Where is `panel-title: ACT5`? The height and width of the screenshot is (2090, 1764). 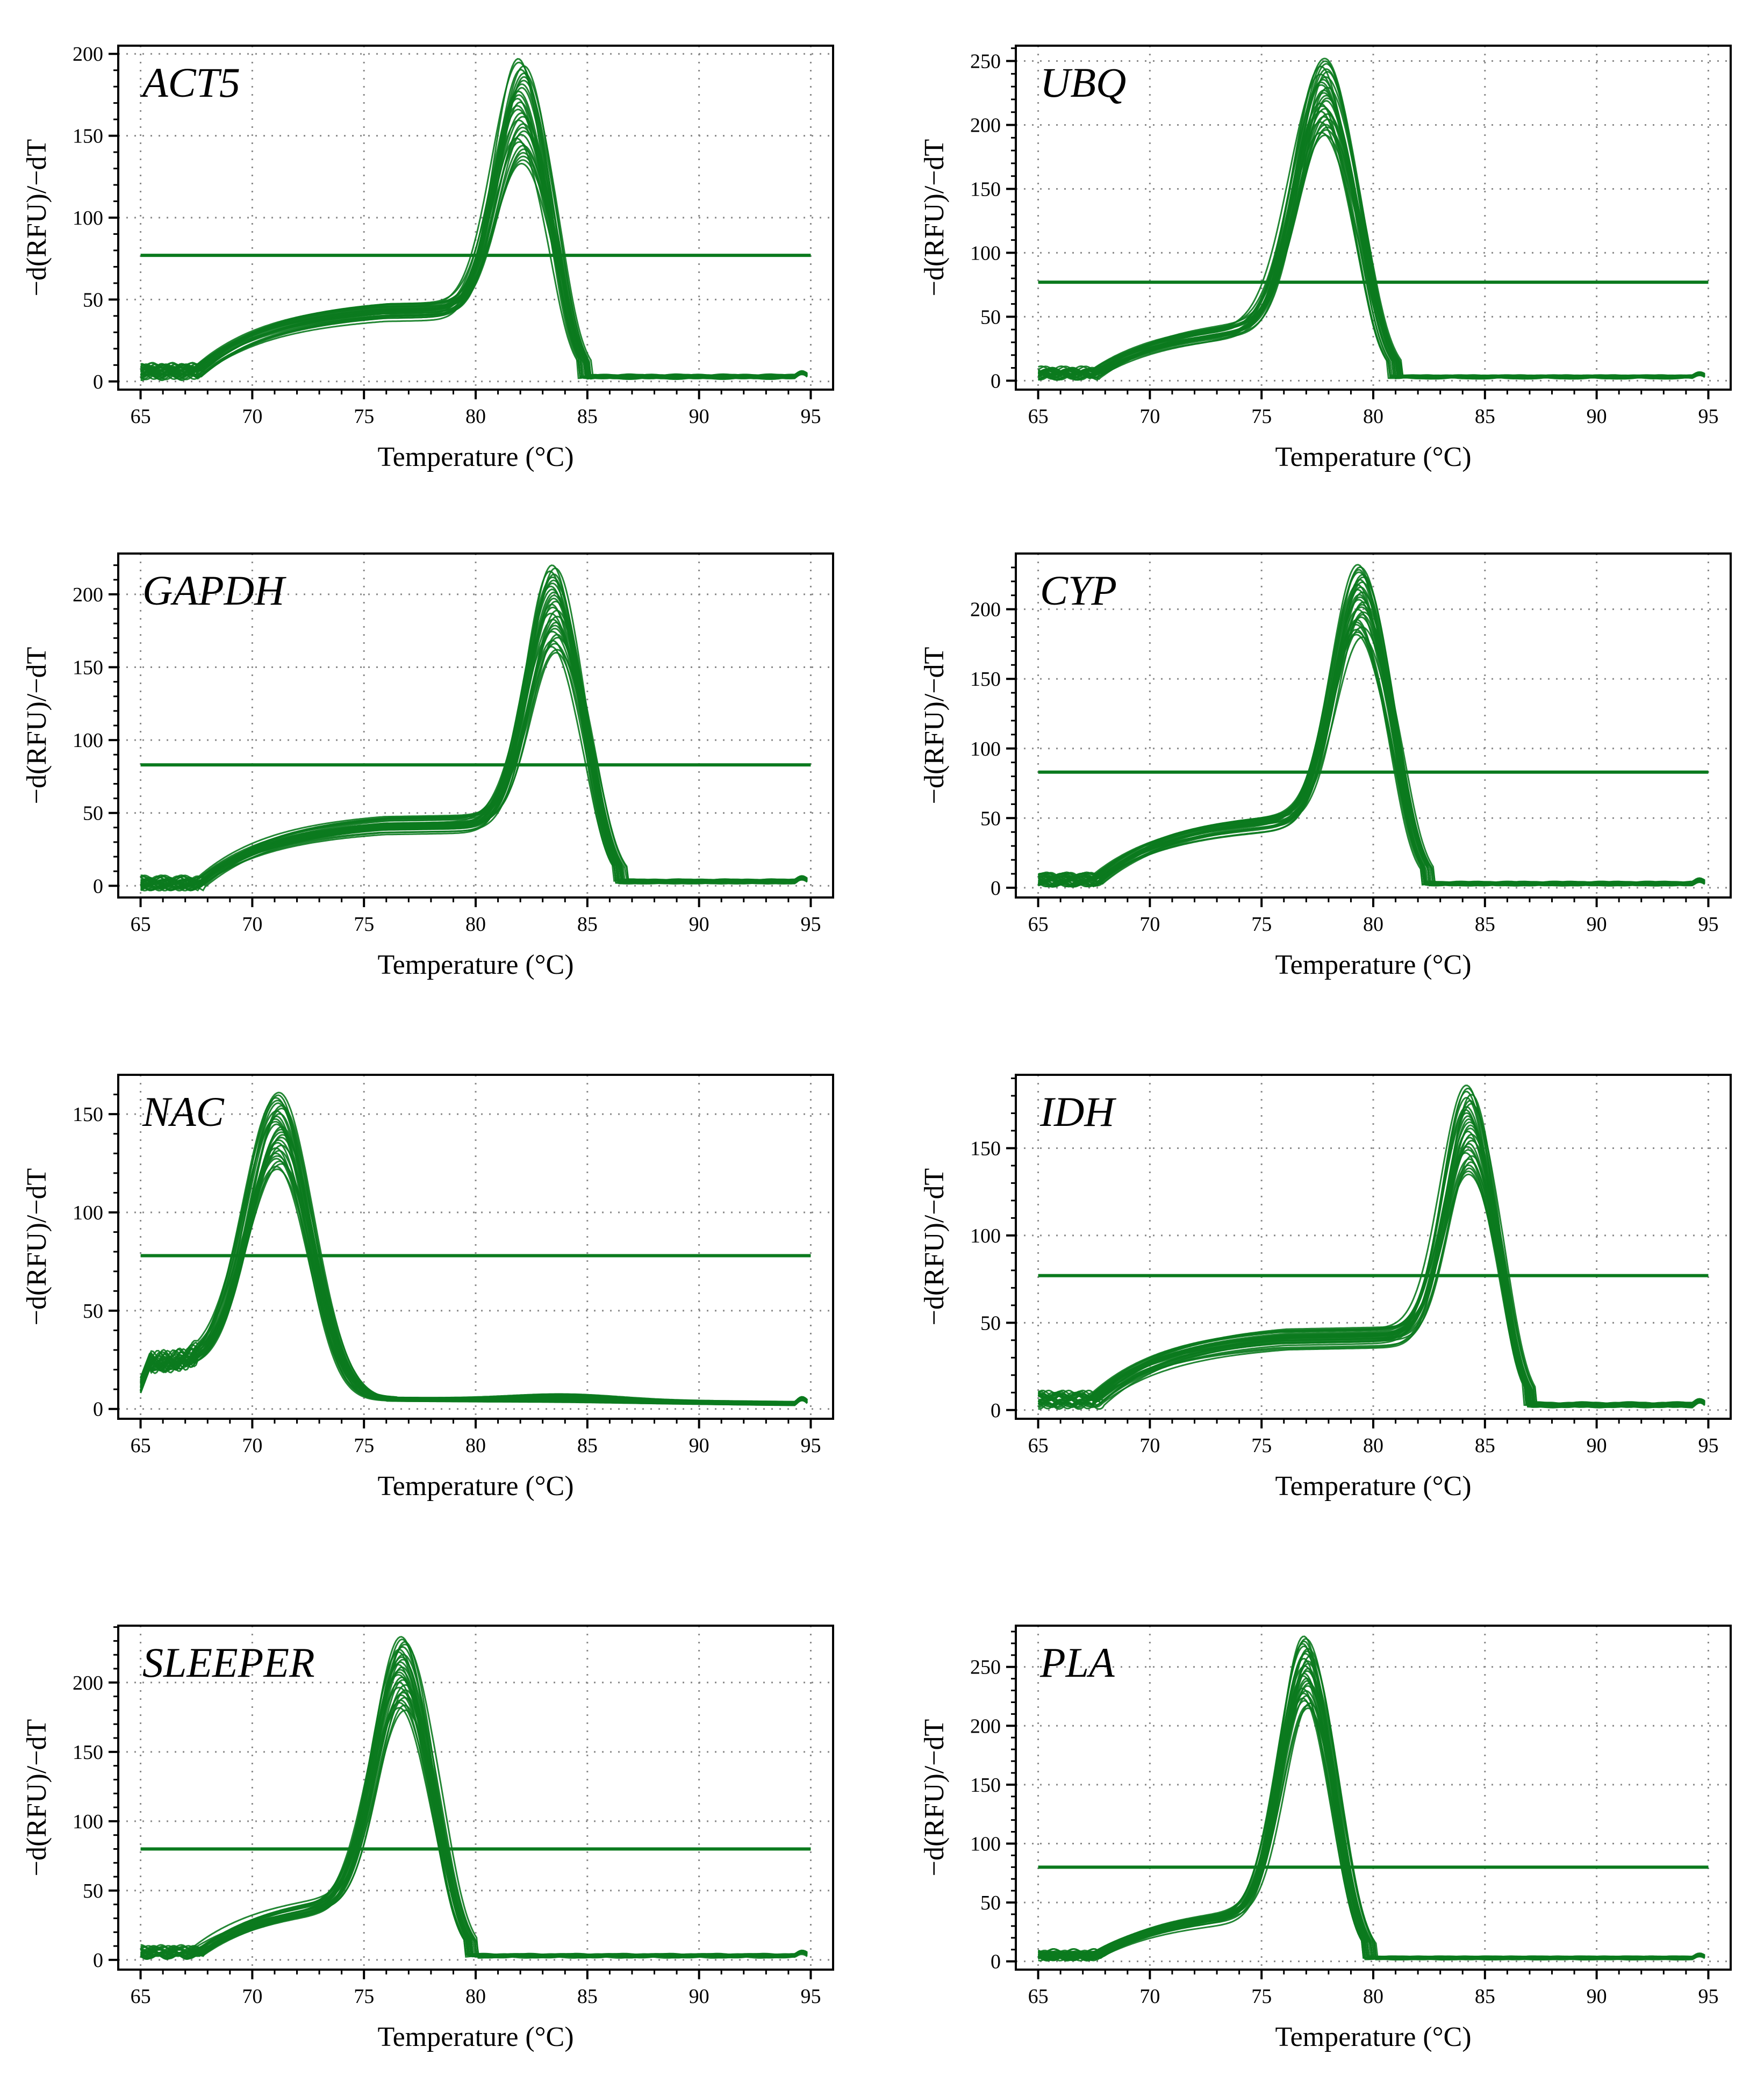 panel-title: ACT5 is located at coordinates (190, 82).